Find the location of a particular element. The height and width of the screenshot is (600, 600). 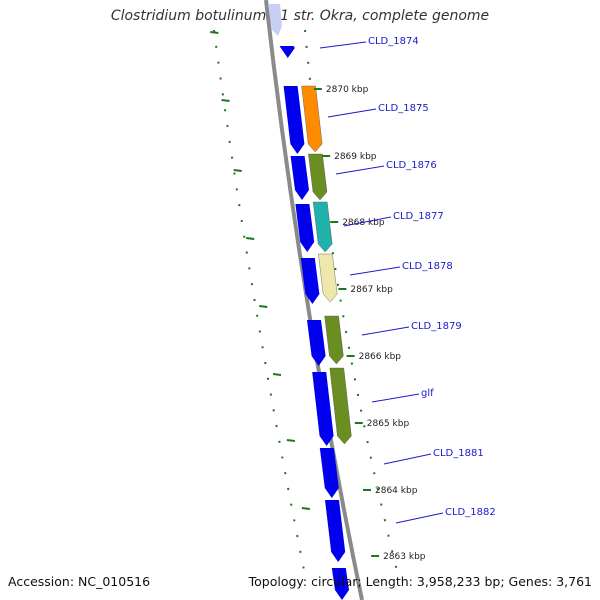

kbp-label: 2870 kbp is located at coordinates (347, 90).